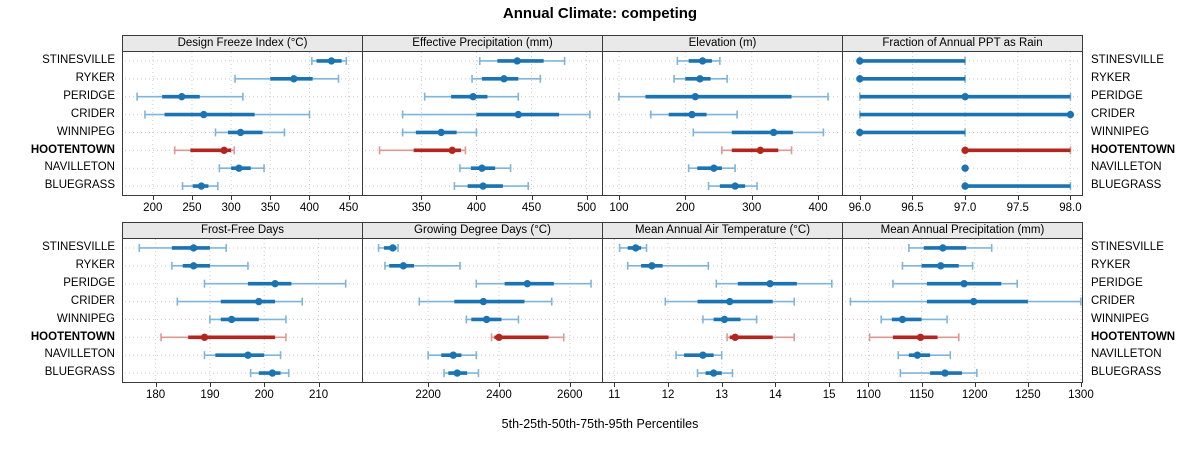  I want to click on panel-axis: 11 12 13 14 15, so click(722, 393).